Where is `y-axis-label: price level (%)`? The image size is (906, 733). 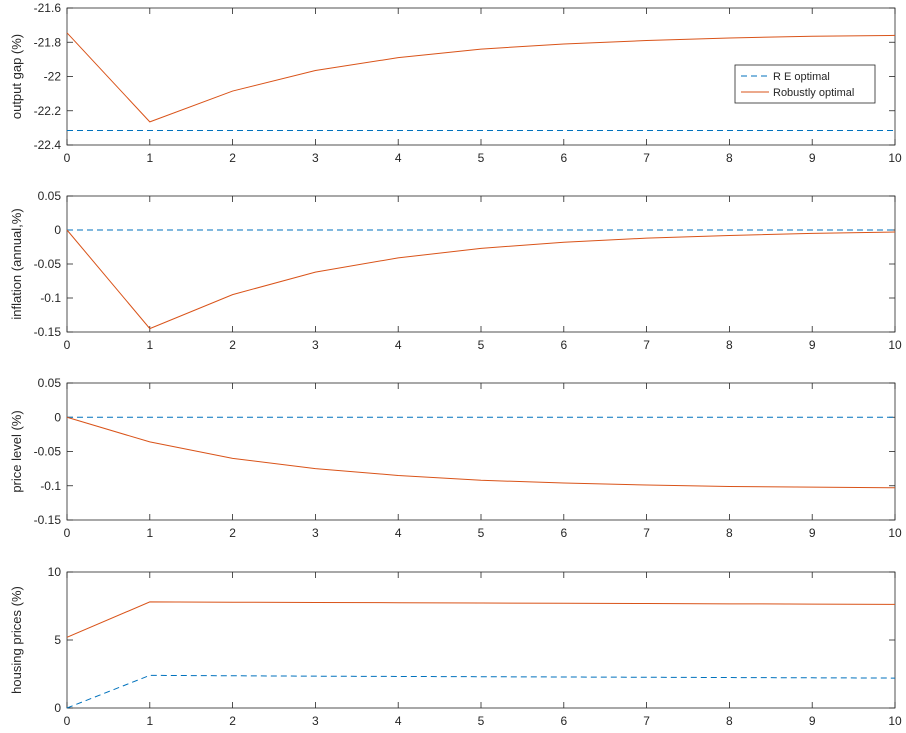 y-axis-label: price level (%) is located at coordinates (16, 451).